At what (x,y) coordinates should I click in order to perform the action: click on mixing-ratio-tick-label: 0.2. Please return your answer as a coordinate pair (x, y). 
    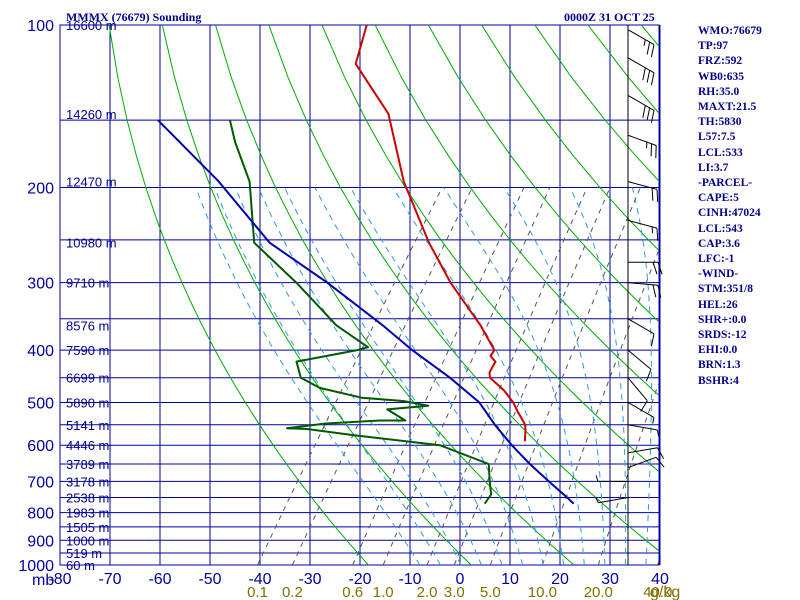
    Looking at the image, I should click on (292, 592).